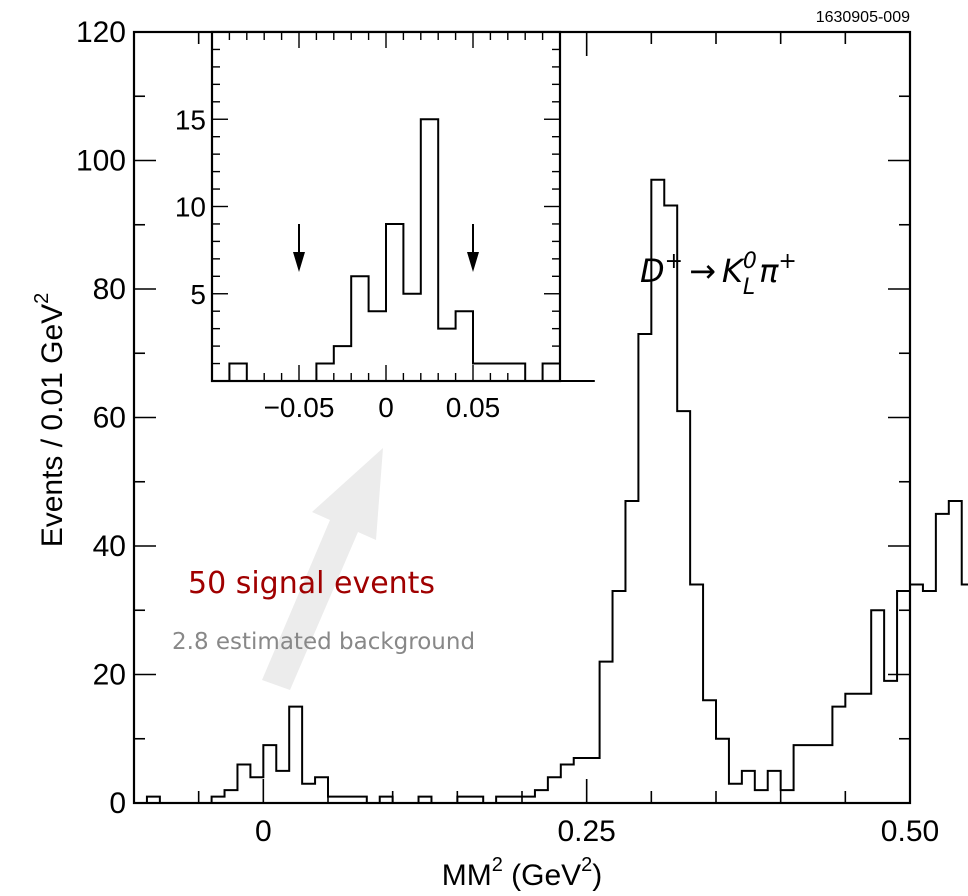 Image resolution: width=968 pixels, height=896 pixels. I want to click on x-tick-label: 0, so click(263, 831).